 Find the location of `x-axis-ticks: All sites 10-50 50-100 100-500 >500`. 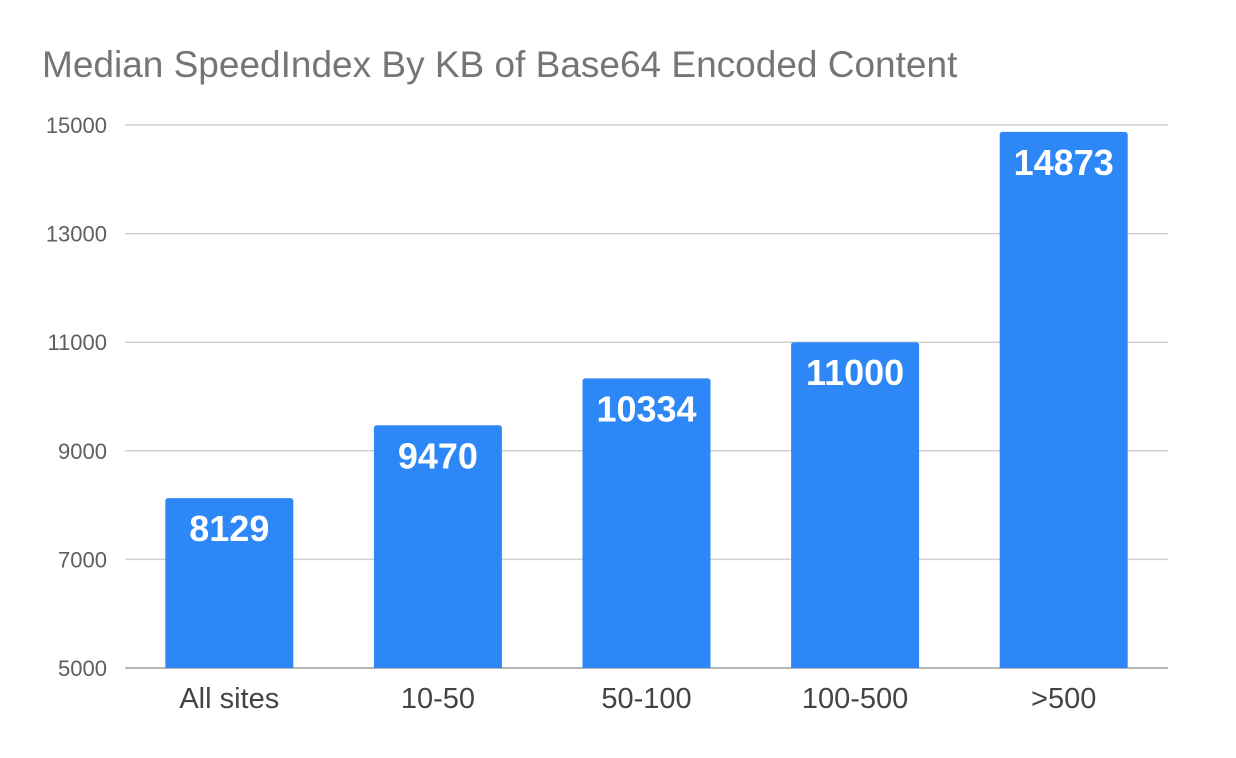

x-axis-ticks: All sites 10-50 50-100 100-500 >500 is located at coordinates (637, 699).